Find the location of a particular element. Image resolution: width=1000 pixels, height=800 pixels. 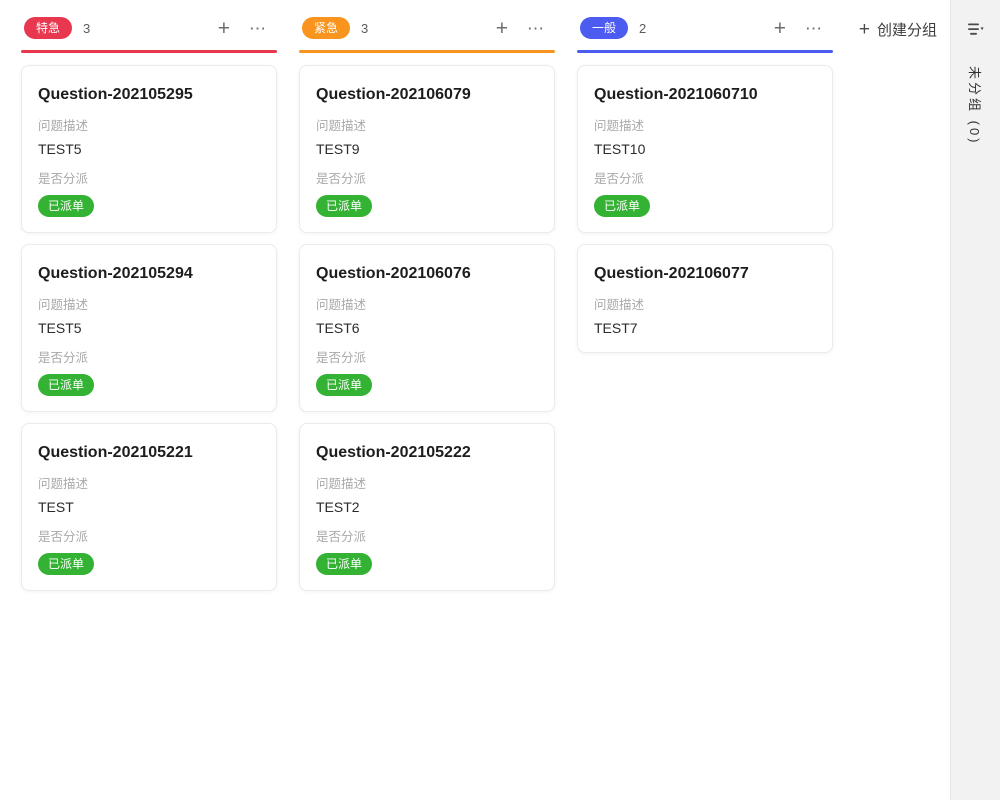

column-header: 特急 3 + ⋯ is located at coordinates (149, 28).